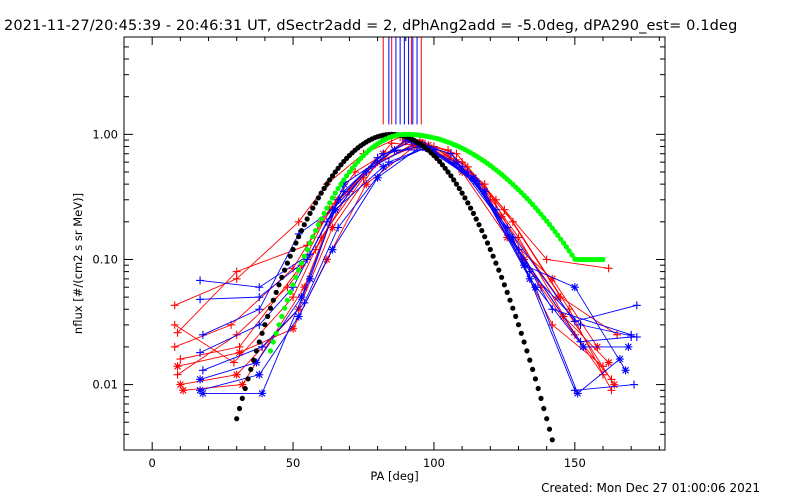 Image resolution: width=800 pixels, height=500 pixels. I want to click on y-tick-label: 0.01, so click(105, 385).